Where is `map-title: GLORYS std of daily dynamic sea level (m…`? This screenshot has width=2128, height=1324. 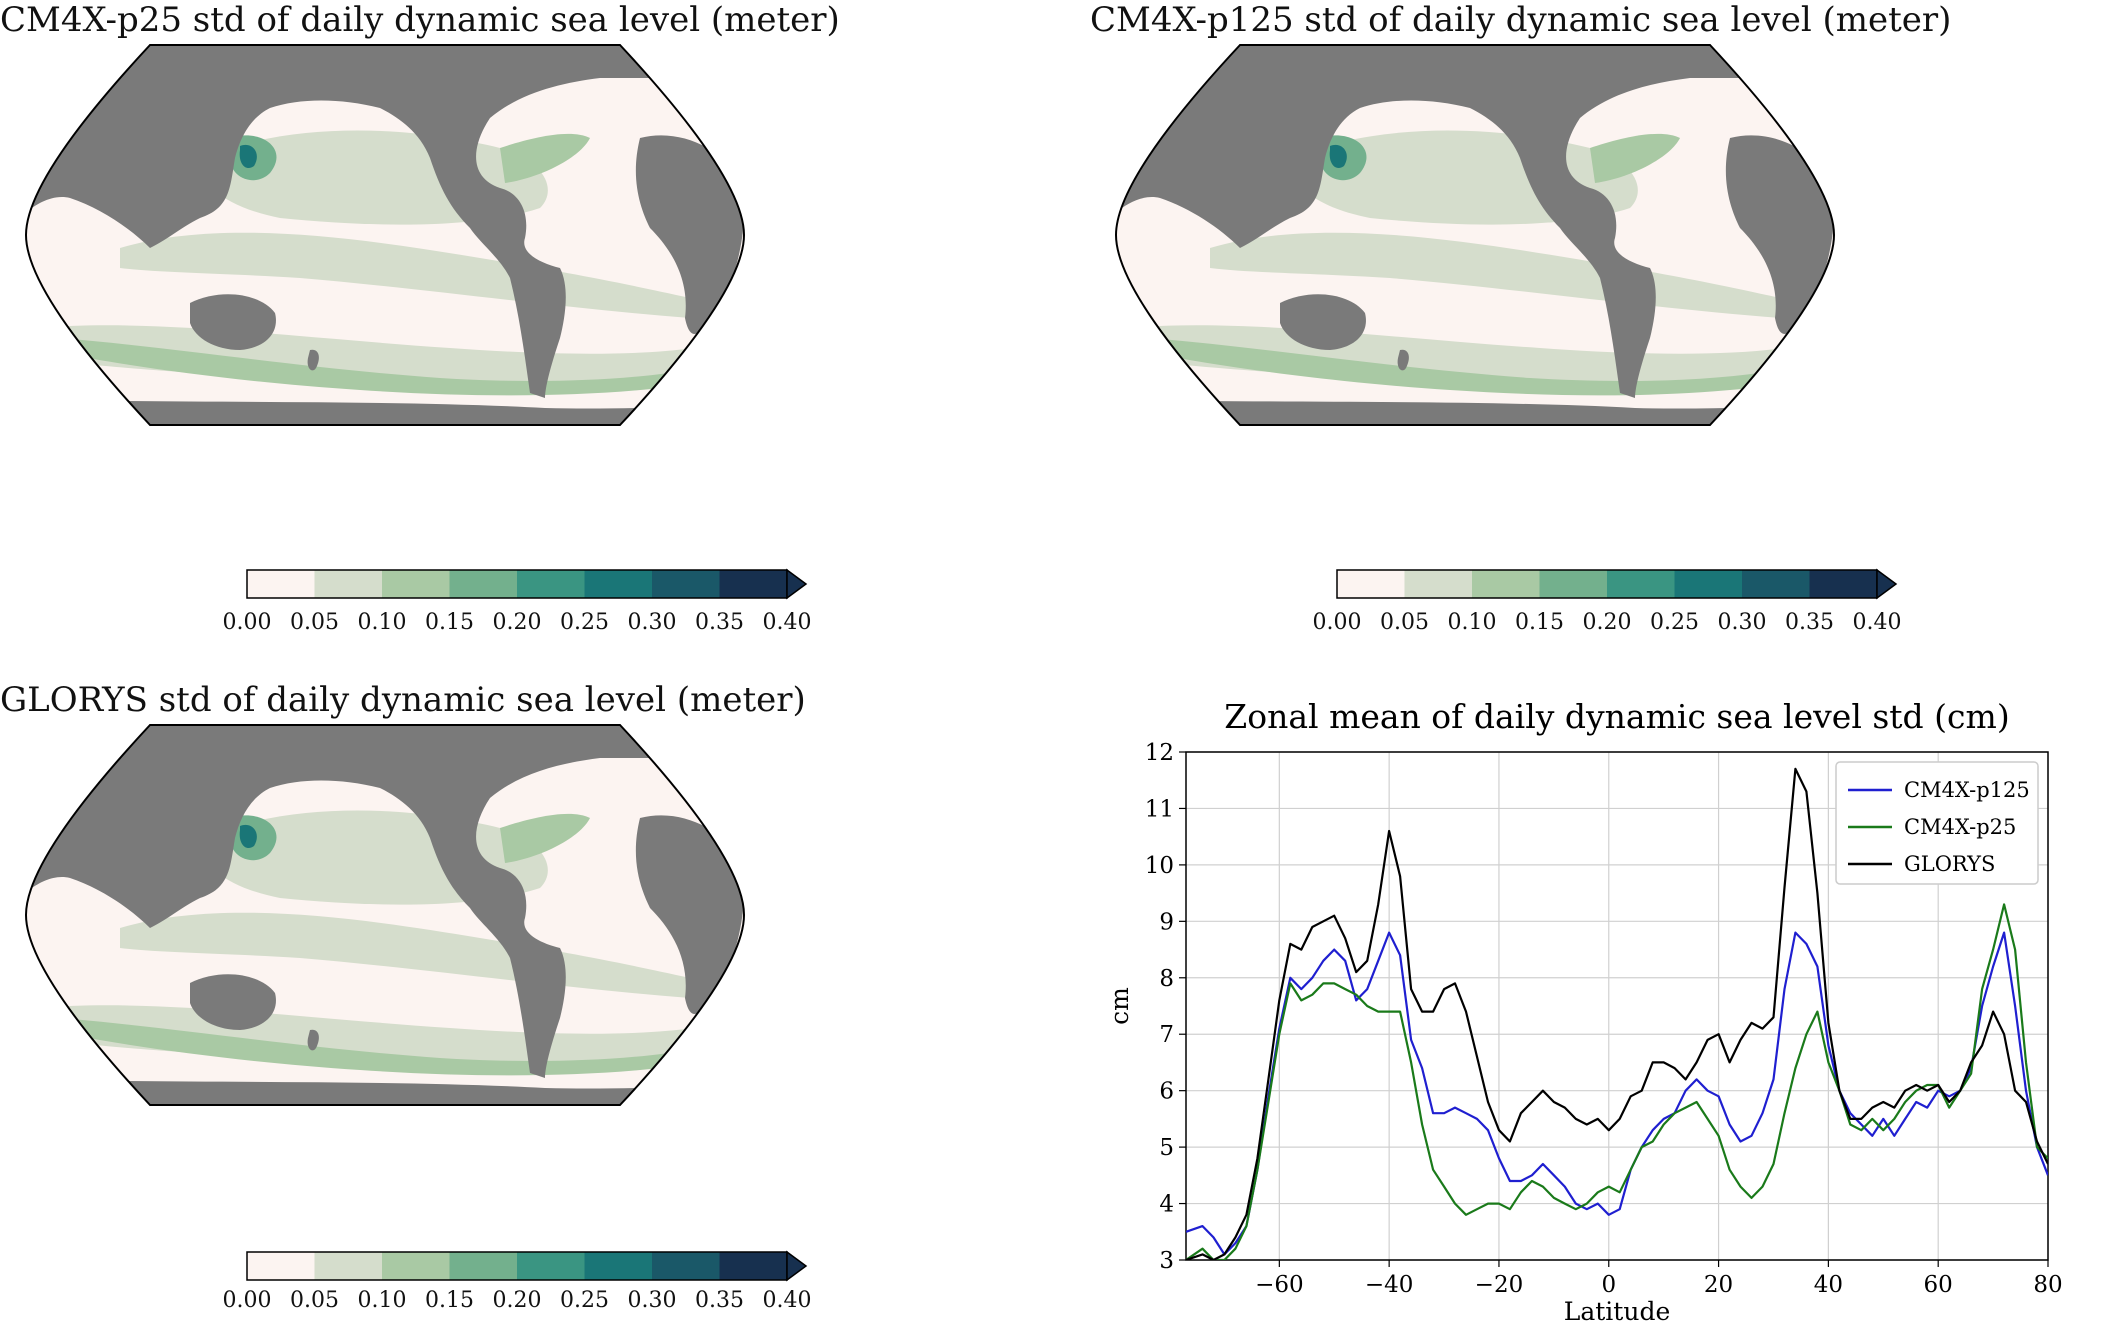
map-title: GLORYS std of daily dynamic sea level (m… is located at coordinates (403, 700).